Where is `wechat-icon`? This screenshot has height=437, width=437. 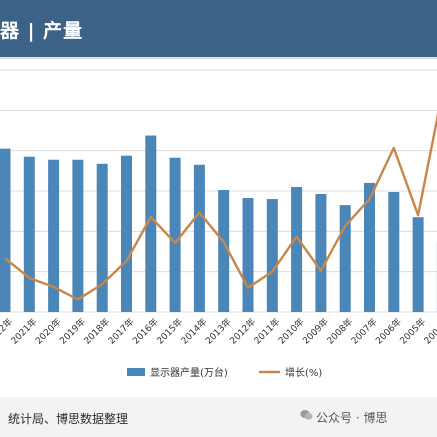 wechat-icon is located at coordinates (306, 415).